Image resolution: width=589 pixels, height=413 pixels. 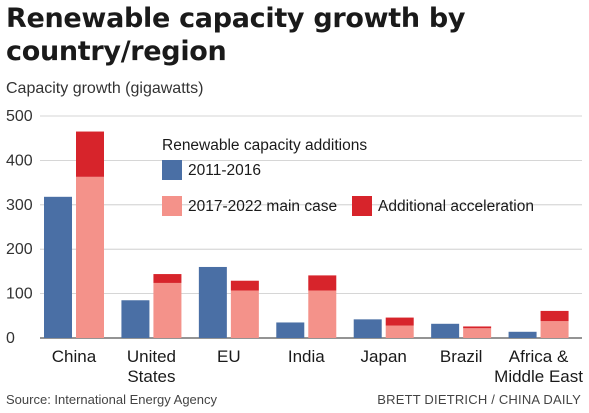 I want to click on y-tick-label: 400, so click(x=19, y=160).